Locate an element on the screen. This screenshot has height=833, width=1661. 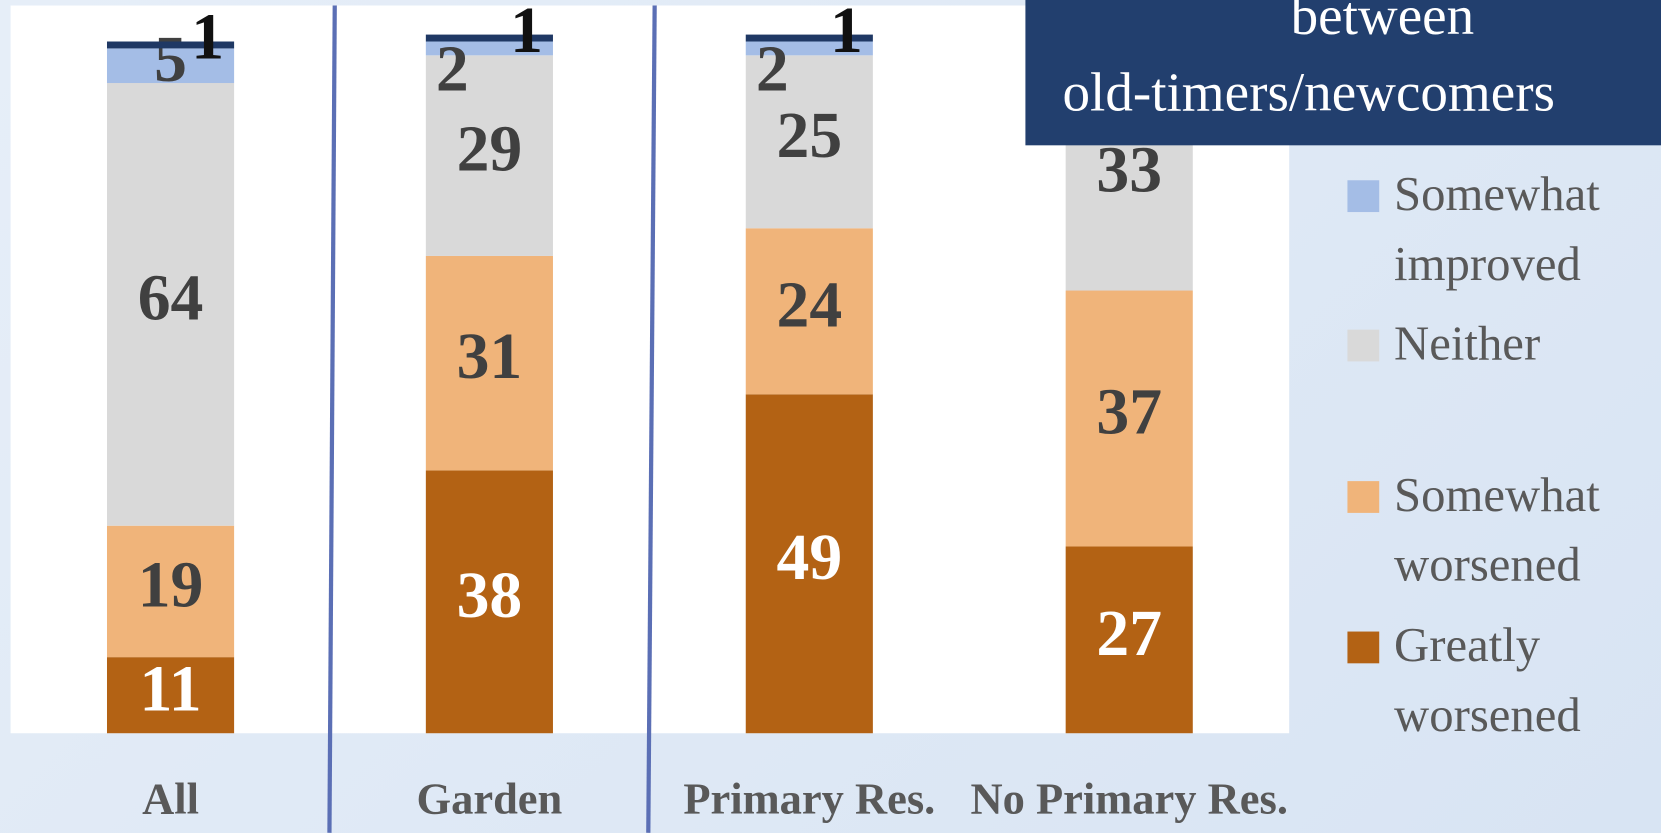
x-tick-label: All is located at coordinates (170, 798).